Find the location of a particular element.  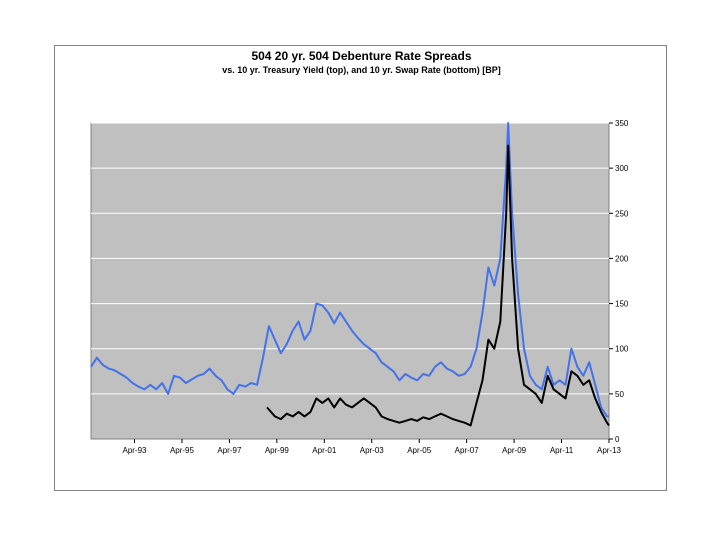

x-tick-label: Apr-13 is located at coordinates (609, 450).